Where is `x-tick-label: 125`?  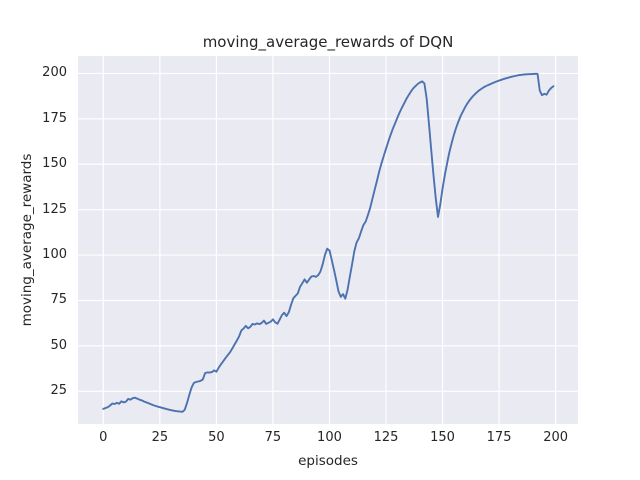 x-tick-label: 125 is located at coordinates (386, 437).